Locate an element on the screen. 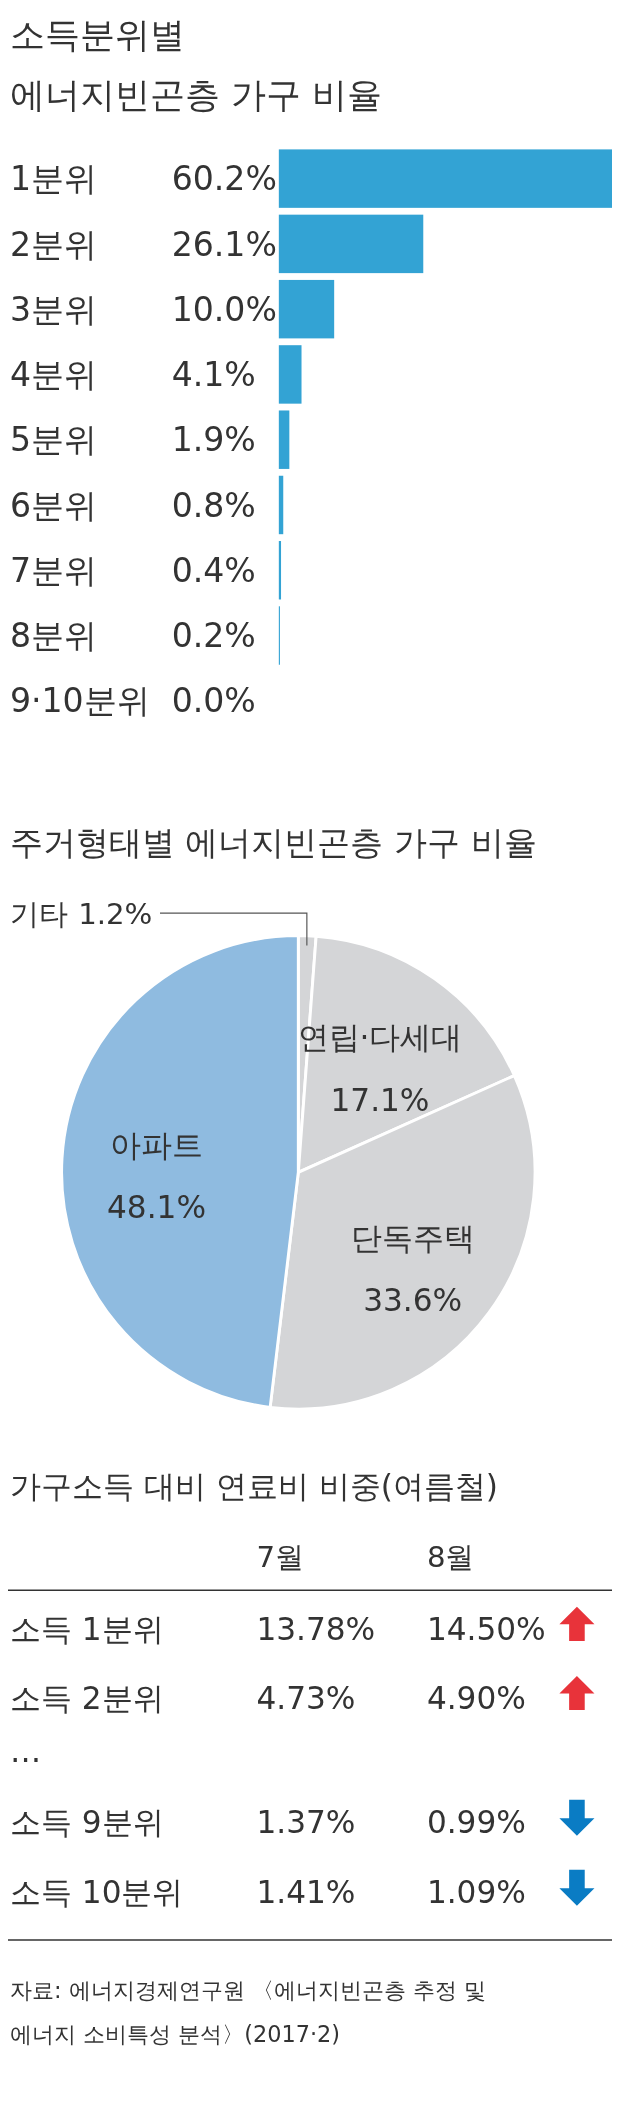  category-label: 소득 2분위 is located at coordinates (86, 1698).